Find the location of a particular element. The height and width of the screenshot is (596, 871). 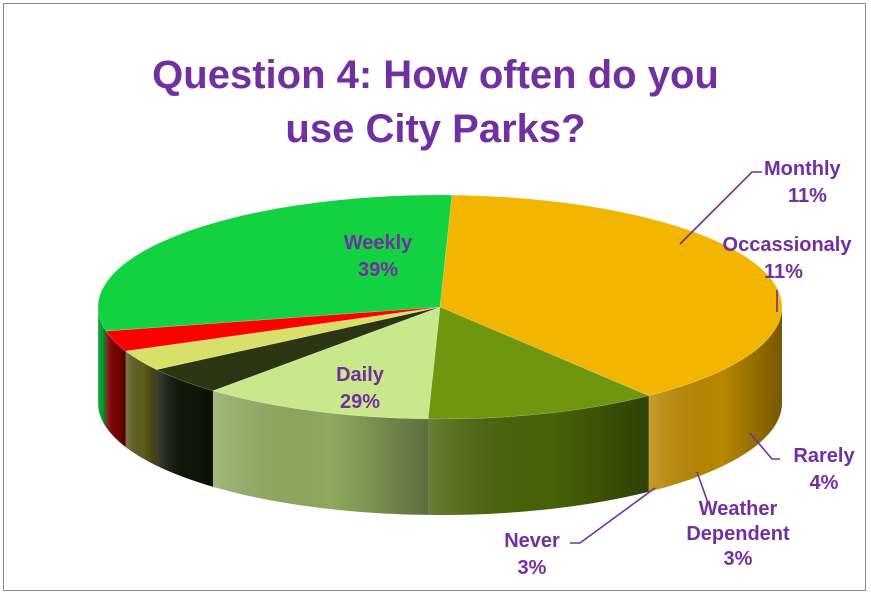

pie-slice-daily is located at coordinates (275, 263).